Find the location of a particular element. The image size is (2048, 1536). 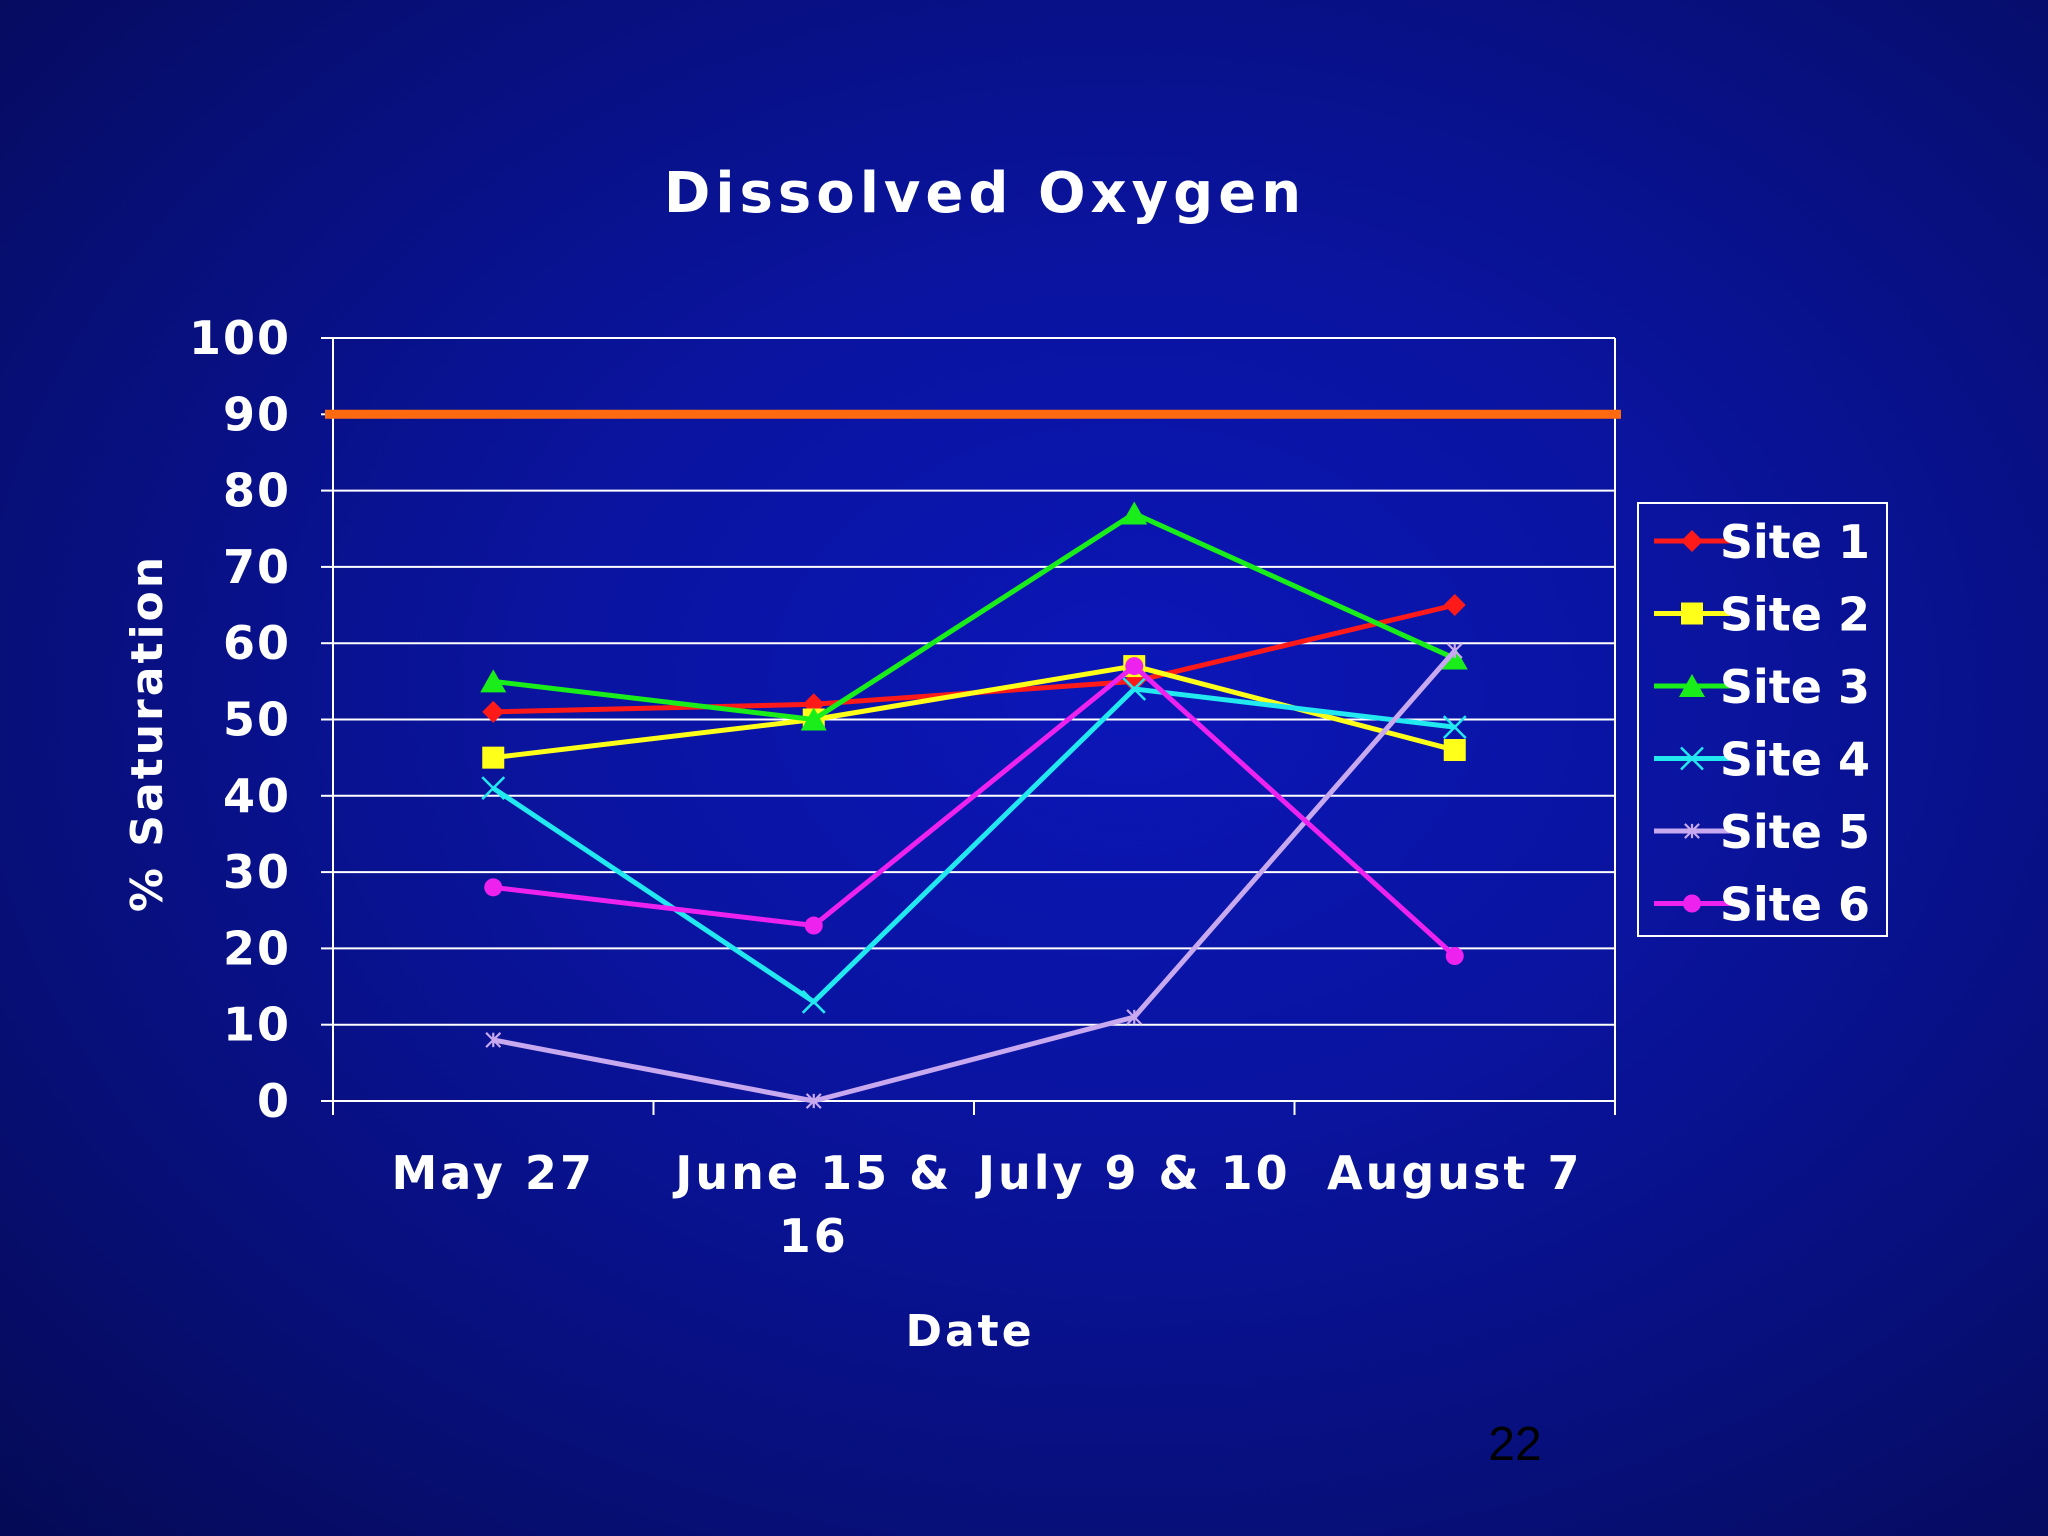

legend-label: Site 5 is located at coordinates (1795, 832).